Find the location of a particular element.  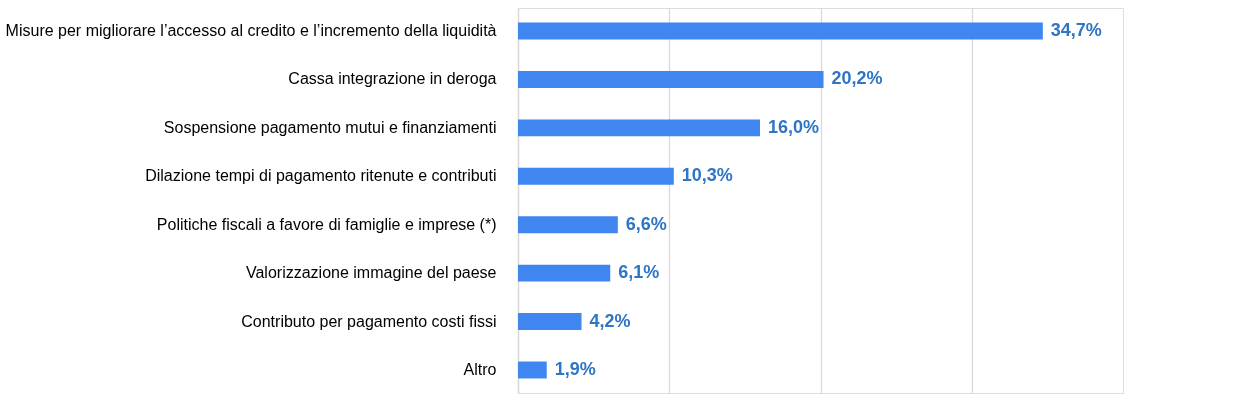

y-tick-label: Contributo per pagamento costi fissi is located at coordinates (369, 321).